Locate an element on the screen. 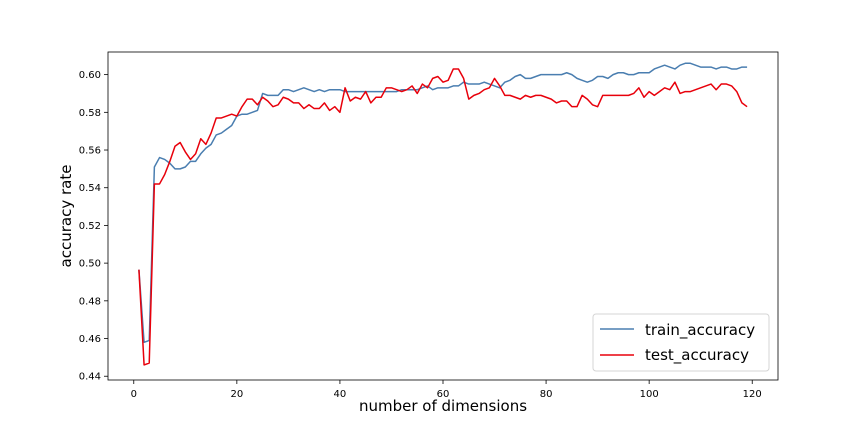 The height and width of the screenshot is (432, 864). y-tick-label: 0.56 is located at coordinates (90, 151).